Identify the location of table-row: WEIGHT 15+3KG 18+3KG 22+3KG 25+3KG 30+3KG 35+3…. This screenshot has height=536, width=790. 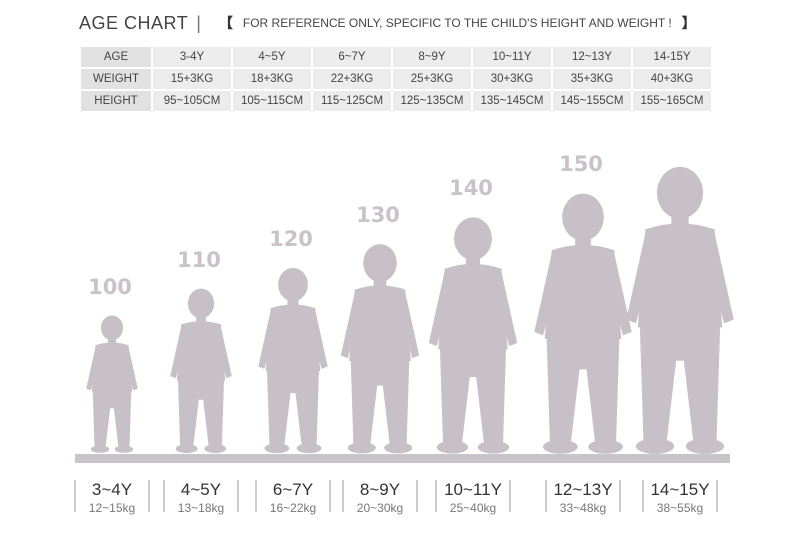
(396, 79).